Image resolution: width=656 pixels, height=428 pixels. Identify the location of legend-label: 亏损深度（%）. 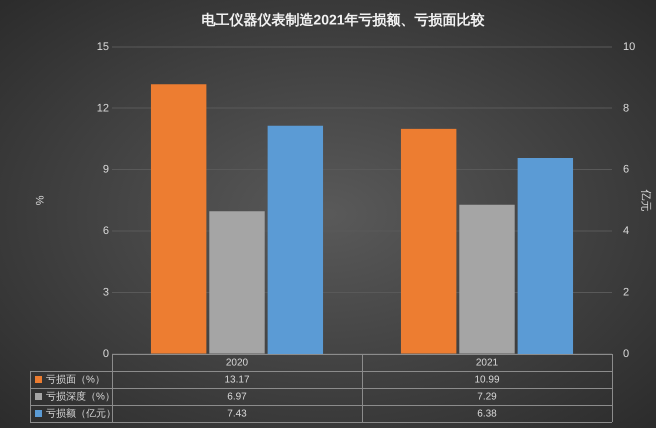
(80, 396).